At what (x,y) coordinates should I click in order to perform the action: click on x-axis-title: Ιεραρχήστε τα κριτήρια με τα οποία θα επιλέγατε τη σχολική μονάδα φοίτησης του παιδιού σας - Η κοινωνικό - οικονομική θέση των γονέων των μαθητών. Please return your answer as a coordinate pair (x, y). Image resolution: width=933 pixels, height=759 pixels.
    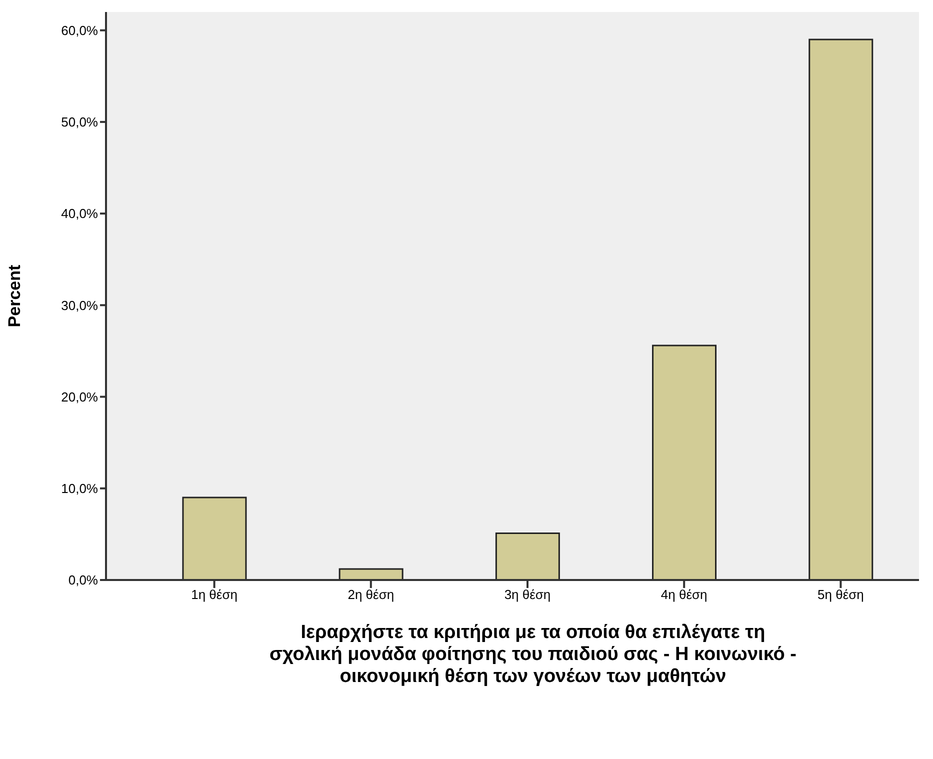
    Looking at the image, I should click on (533, 655).